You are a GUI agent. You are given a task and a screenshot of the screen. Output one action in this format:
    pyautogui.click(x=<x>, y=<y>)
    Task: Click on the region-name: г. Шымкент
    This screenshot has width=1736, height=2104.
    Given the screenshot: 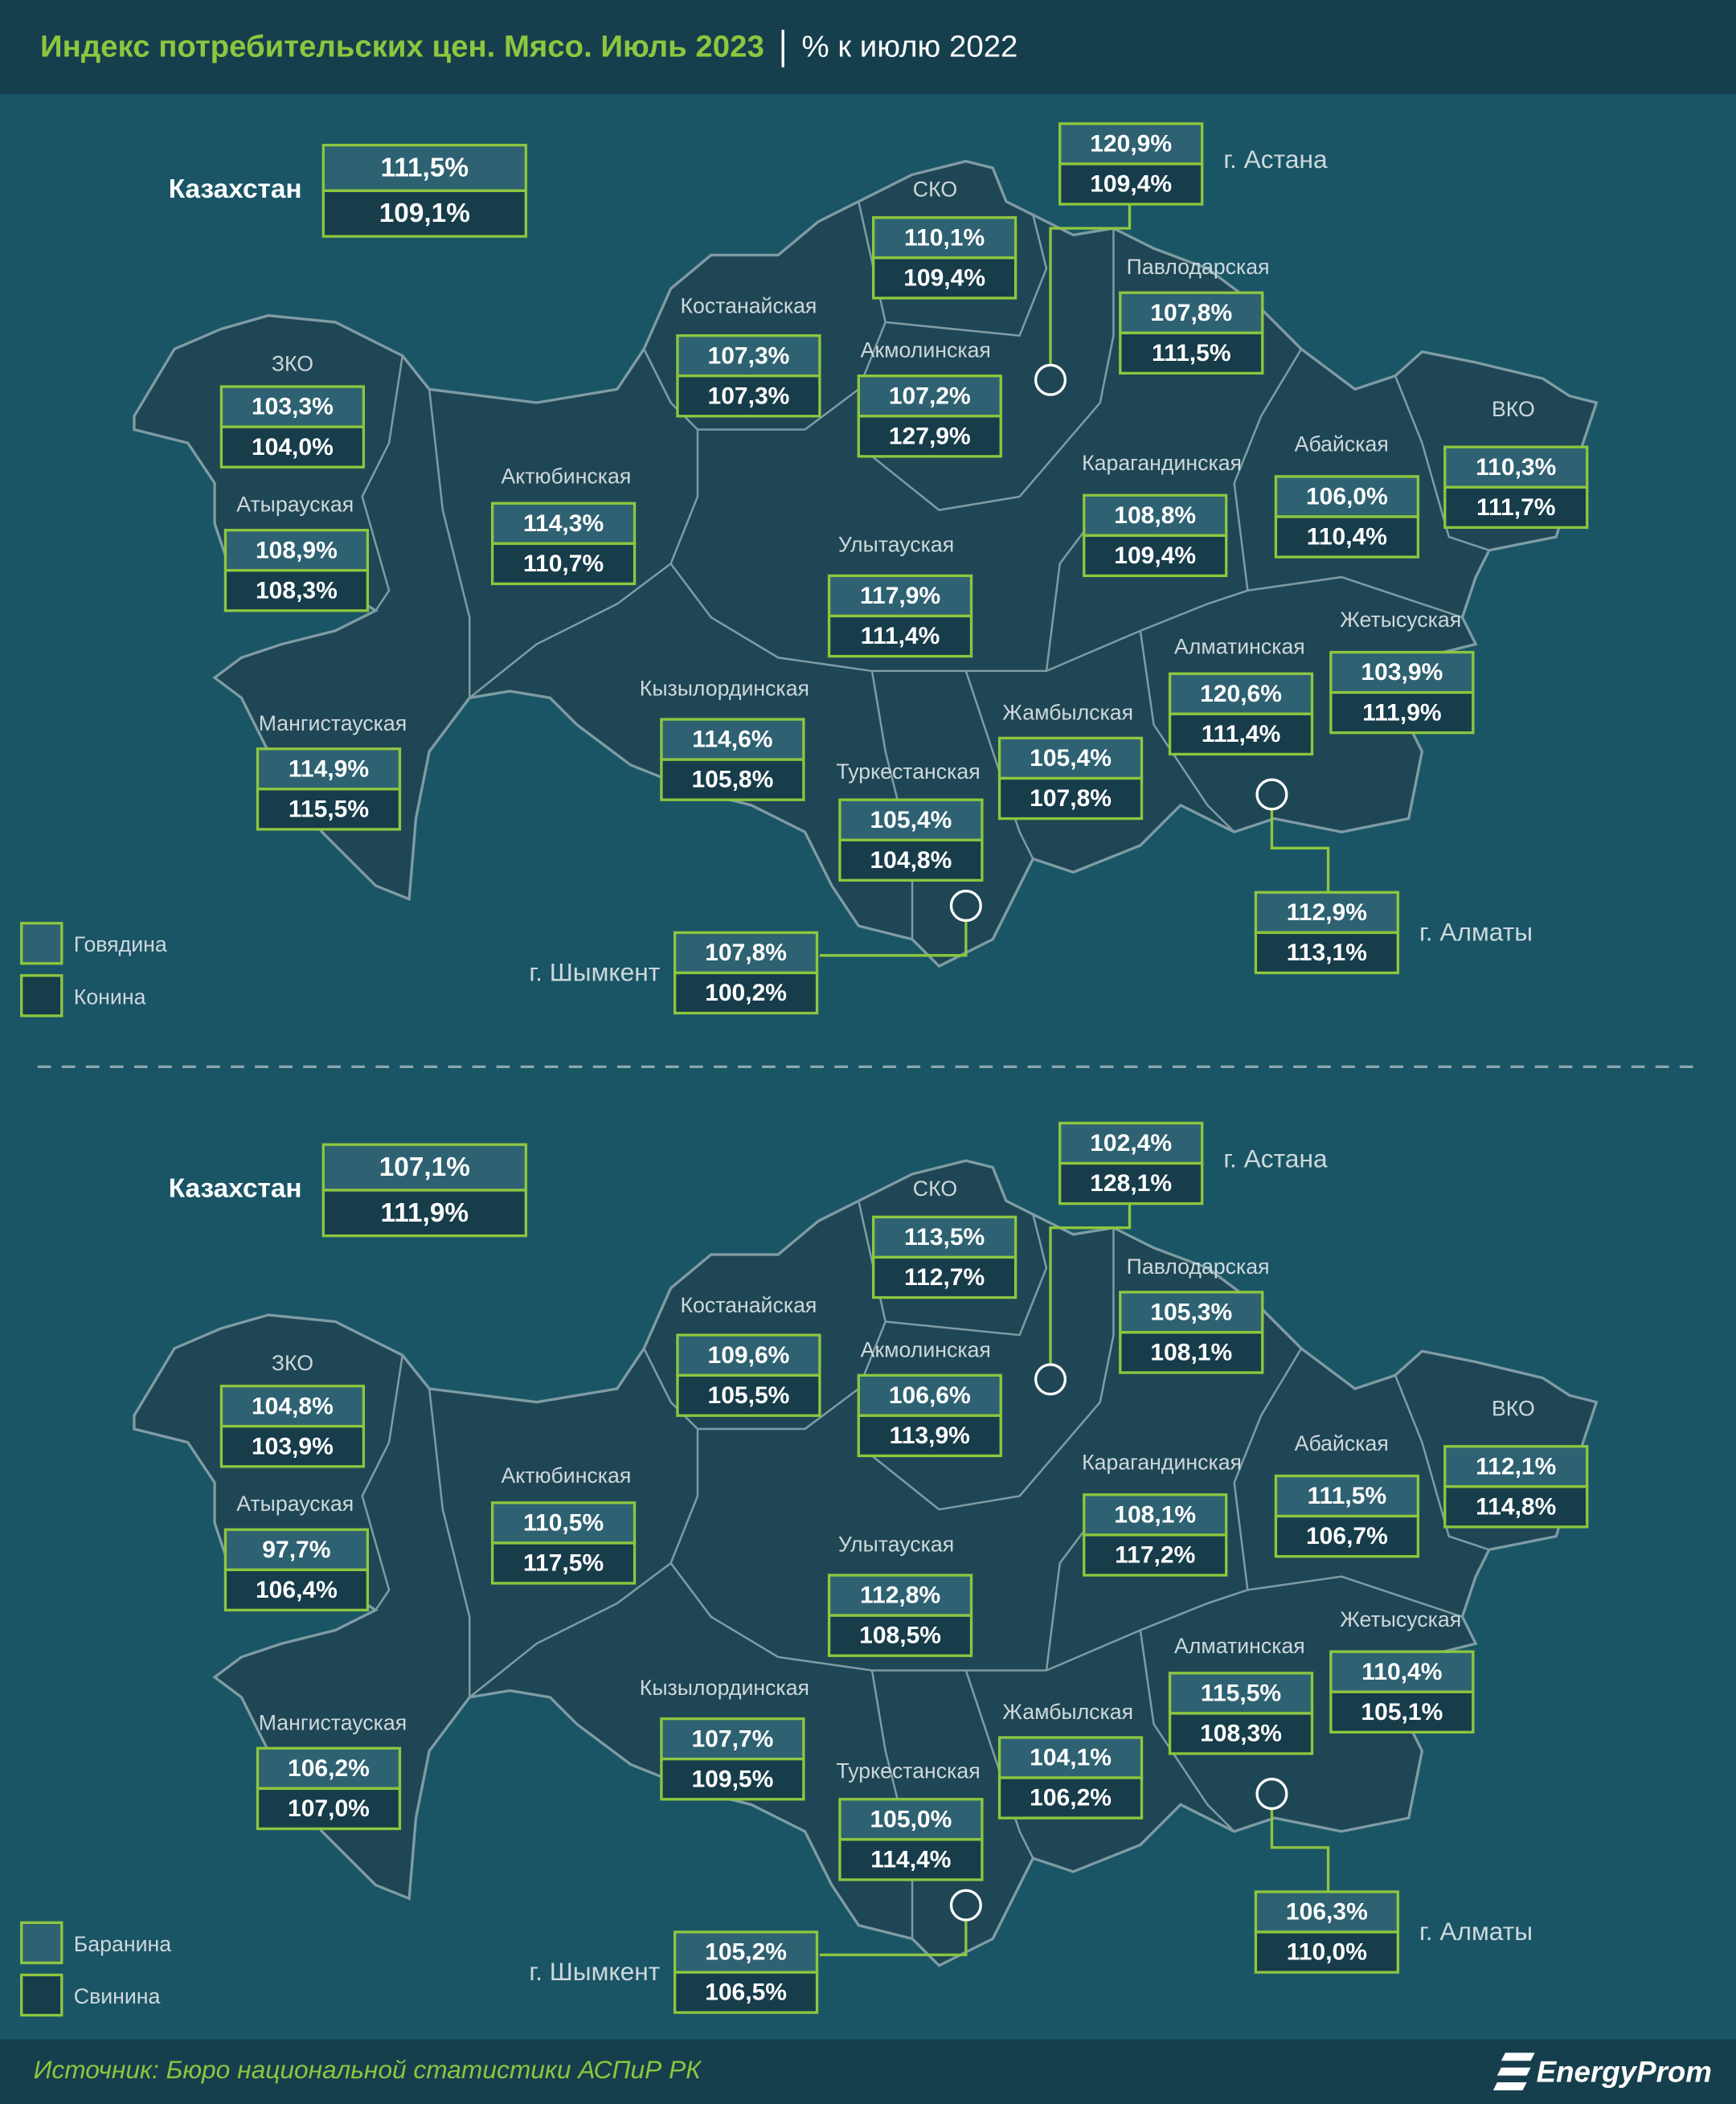 What is the action you would take?
    pyautogui.click(x=594, y=972)
    